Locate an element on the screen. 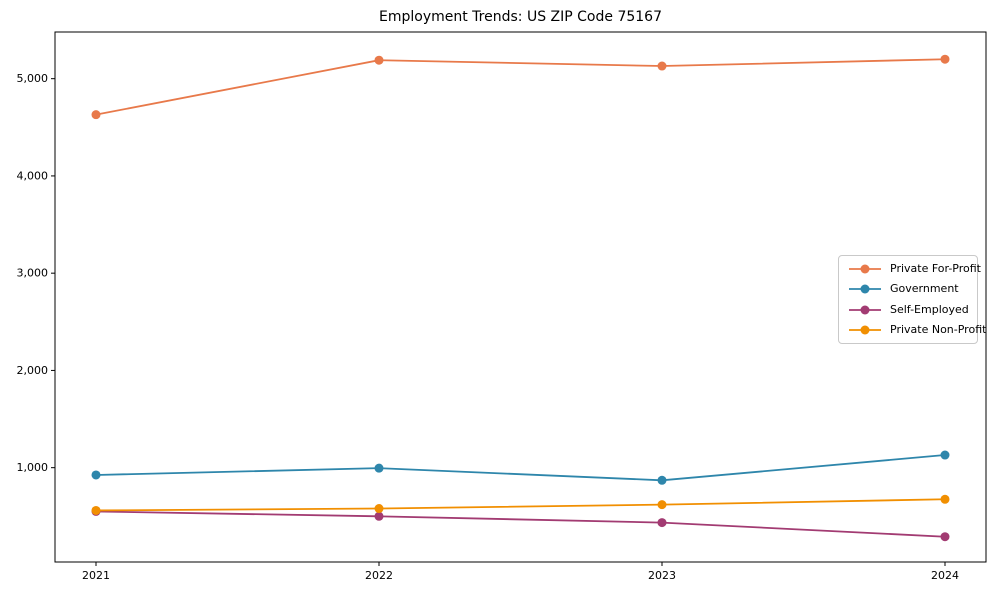 This screenshot has width=1000, height=600. legend-marker-private-non-profit is located at coordinates (865, 330).